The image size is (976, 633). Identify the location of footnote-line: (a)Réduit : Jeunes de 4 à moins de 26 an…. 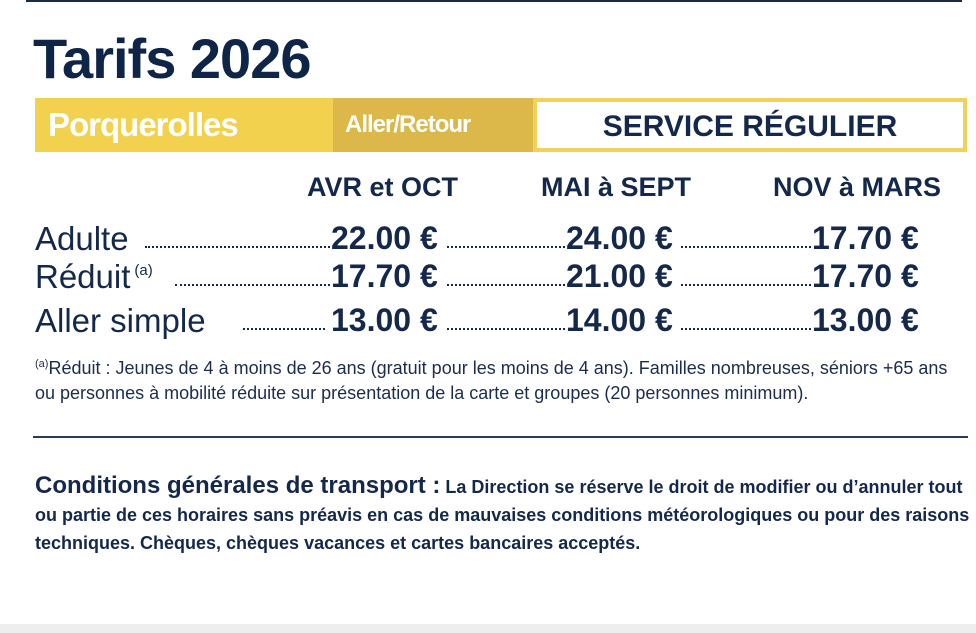
(491, 368).